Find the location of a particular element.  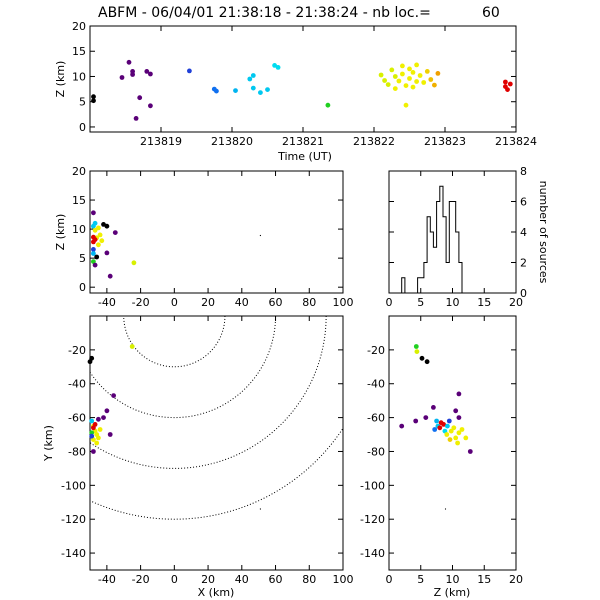

y-tick-label: -60 is located at coordinates (77, 418).